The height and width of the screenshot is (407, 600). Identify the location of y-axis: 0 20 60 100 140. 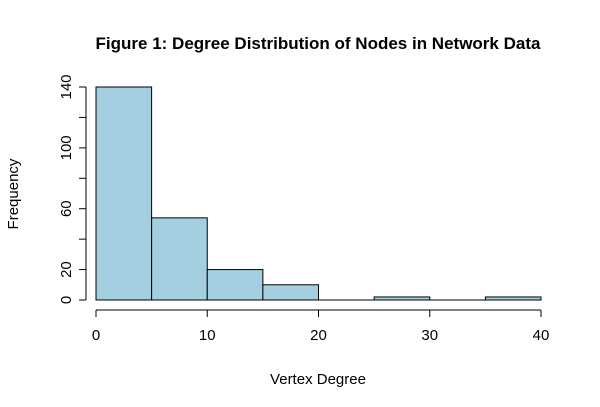
(72, 189).